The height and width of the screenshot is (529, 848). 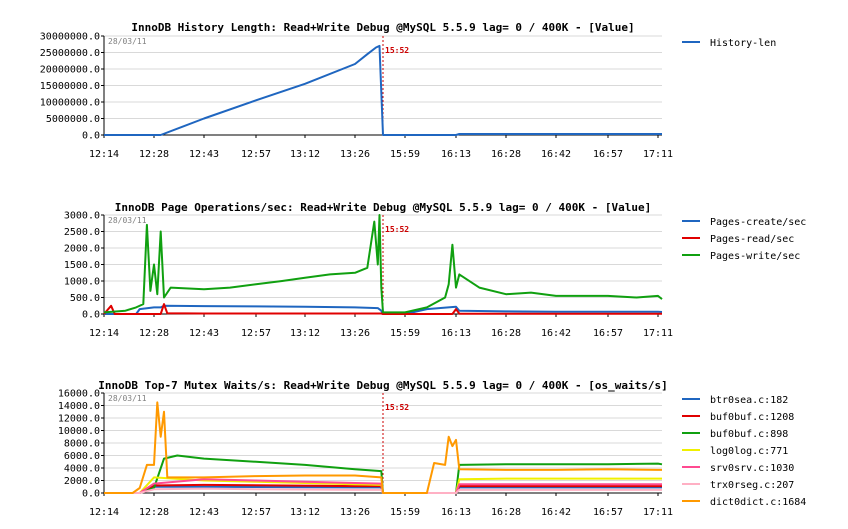 What do you see at coordinates (758, 502) in the screenshot?
I see `legend-label: dict0dict.c:1684` at bounding box center [758, 502].